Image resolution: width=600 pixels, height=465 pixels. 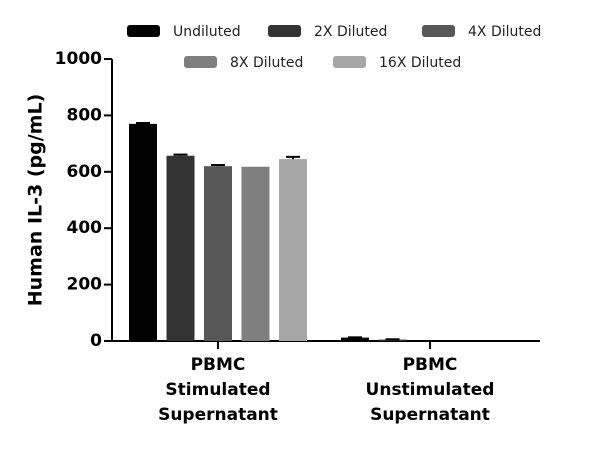 I want to click on legend-label: 2X Diluted, so click(x=350, y=32).